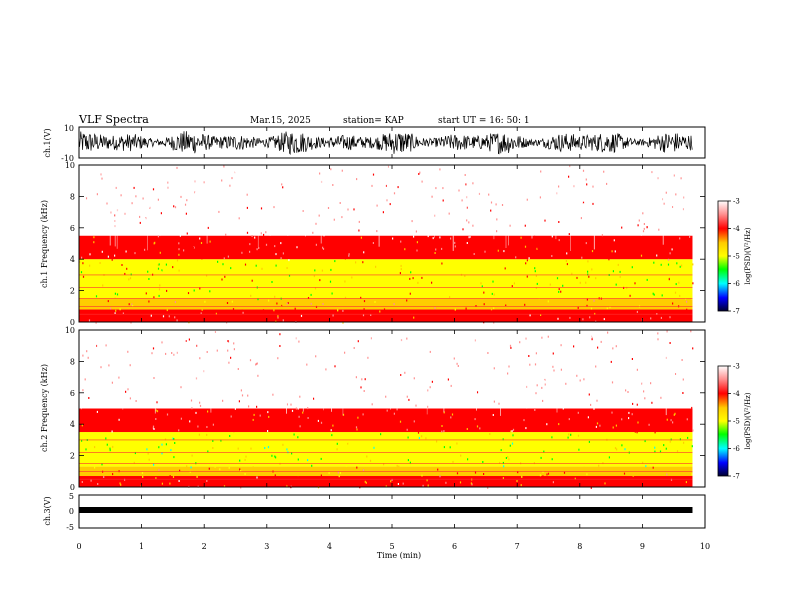 The width and height of the screenshot is (792, 612). What do you see at coordinates (72, 456) in the screenshot?
I see `ytick-label: 2` at bounding box center [72, 456].